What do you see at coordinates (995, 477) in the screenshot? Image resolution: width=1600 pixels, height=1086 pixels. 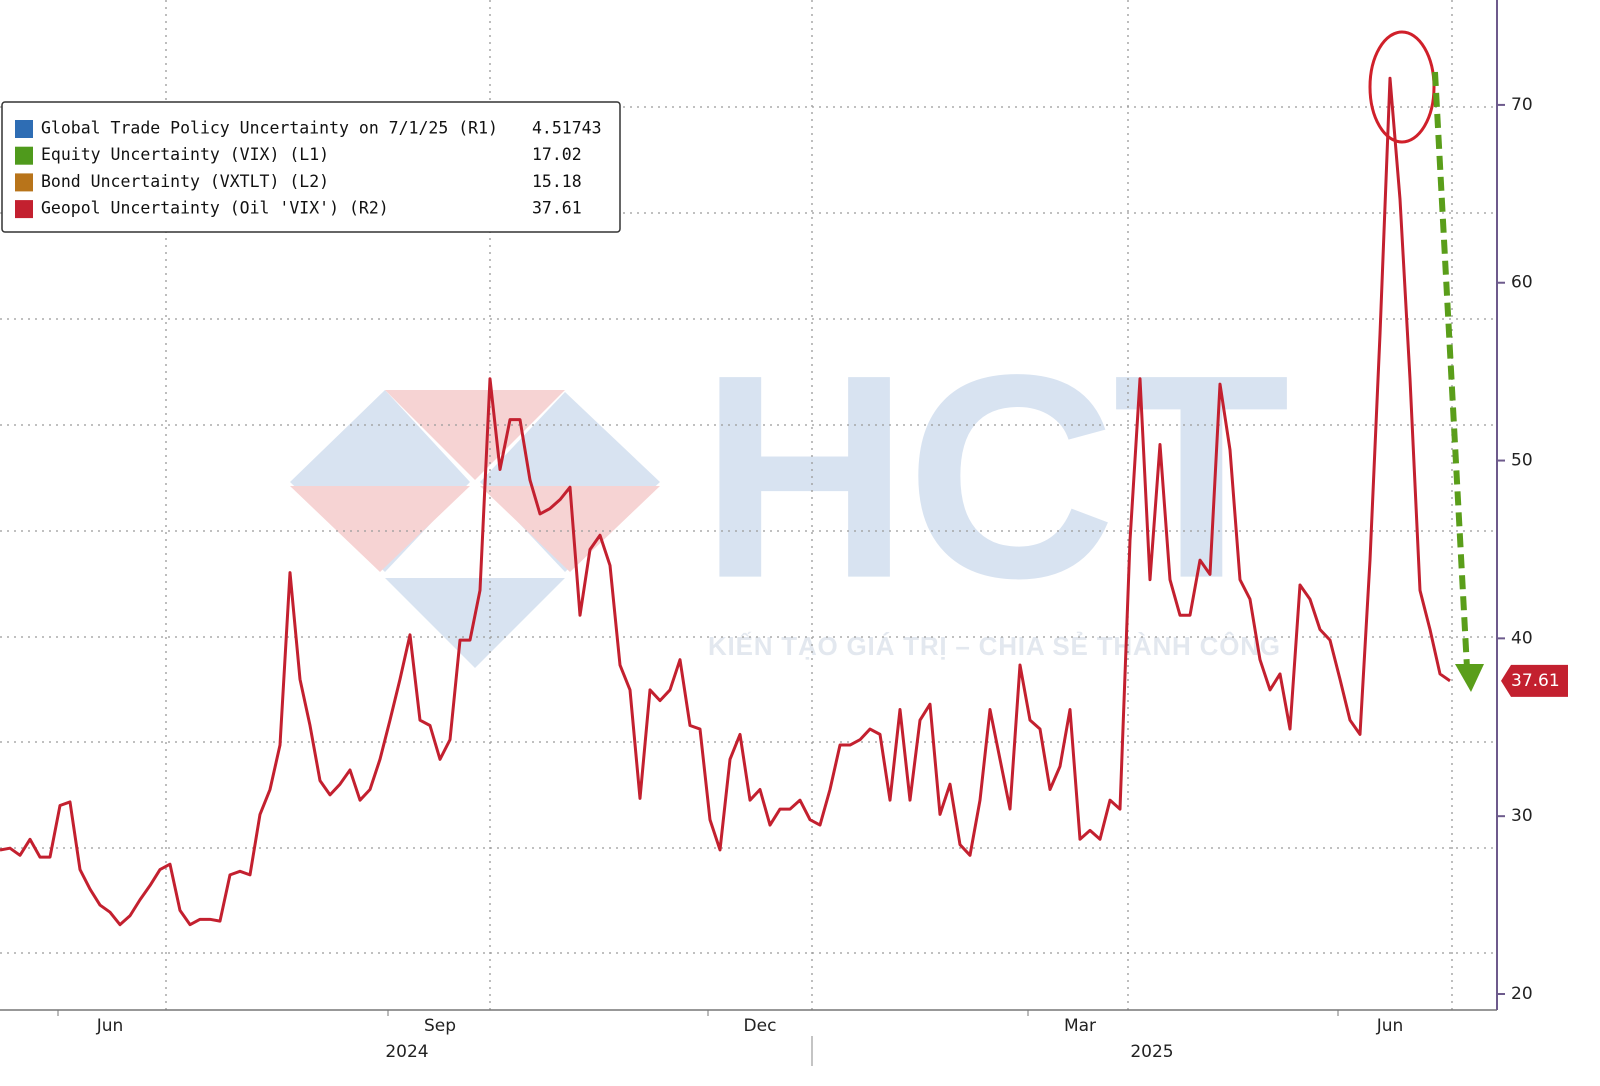 I see `watermark-logo: HCT` at bounding box center [995, 477].